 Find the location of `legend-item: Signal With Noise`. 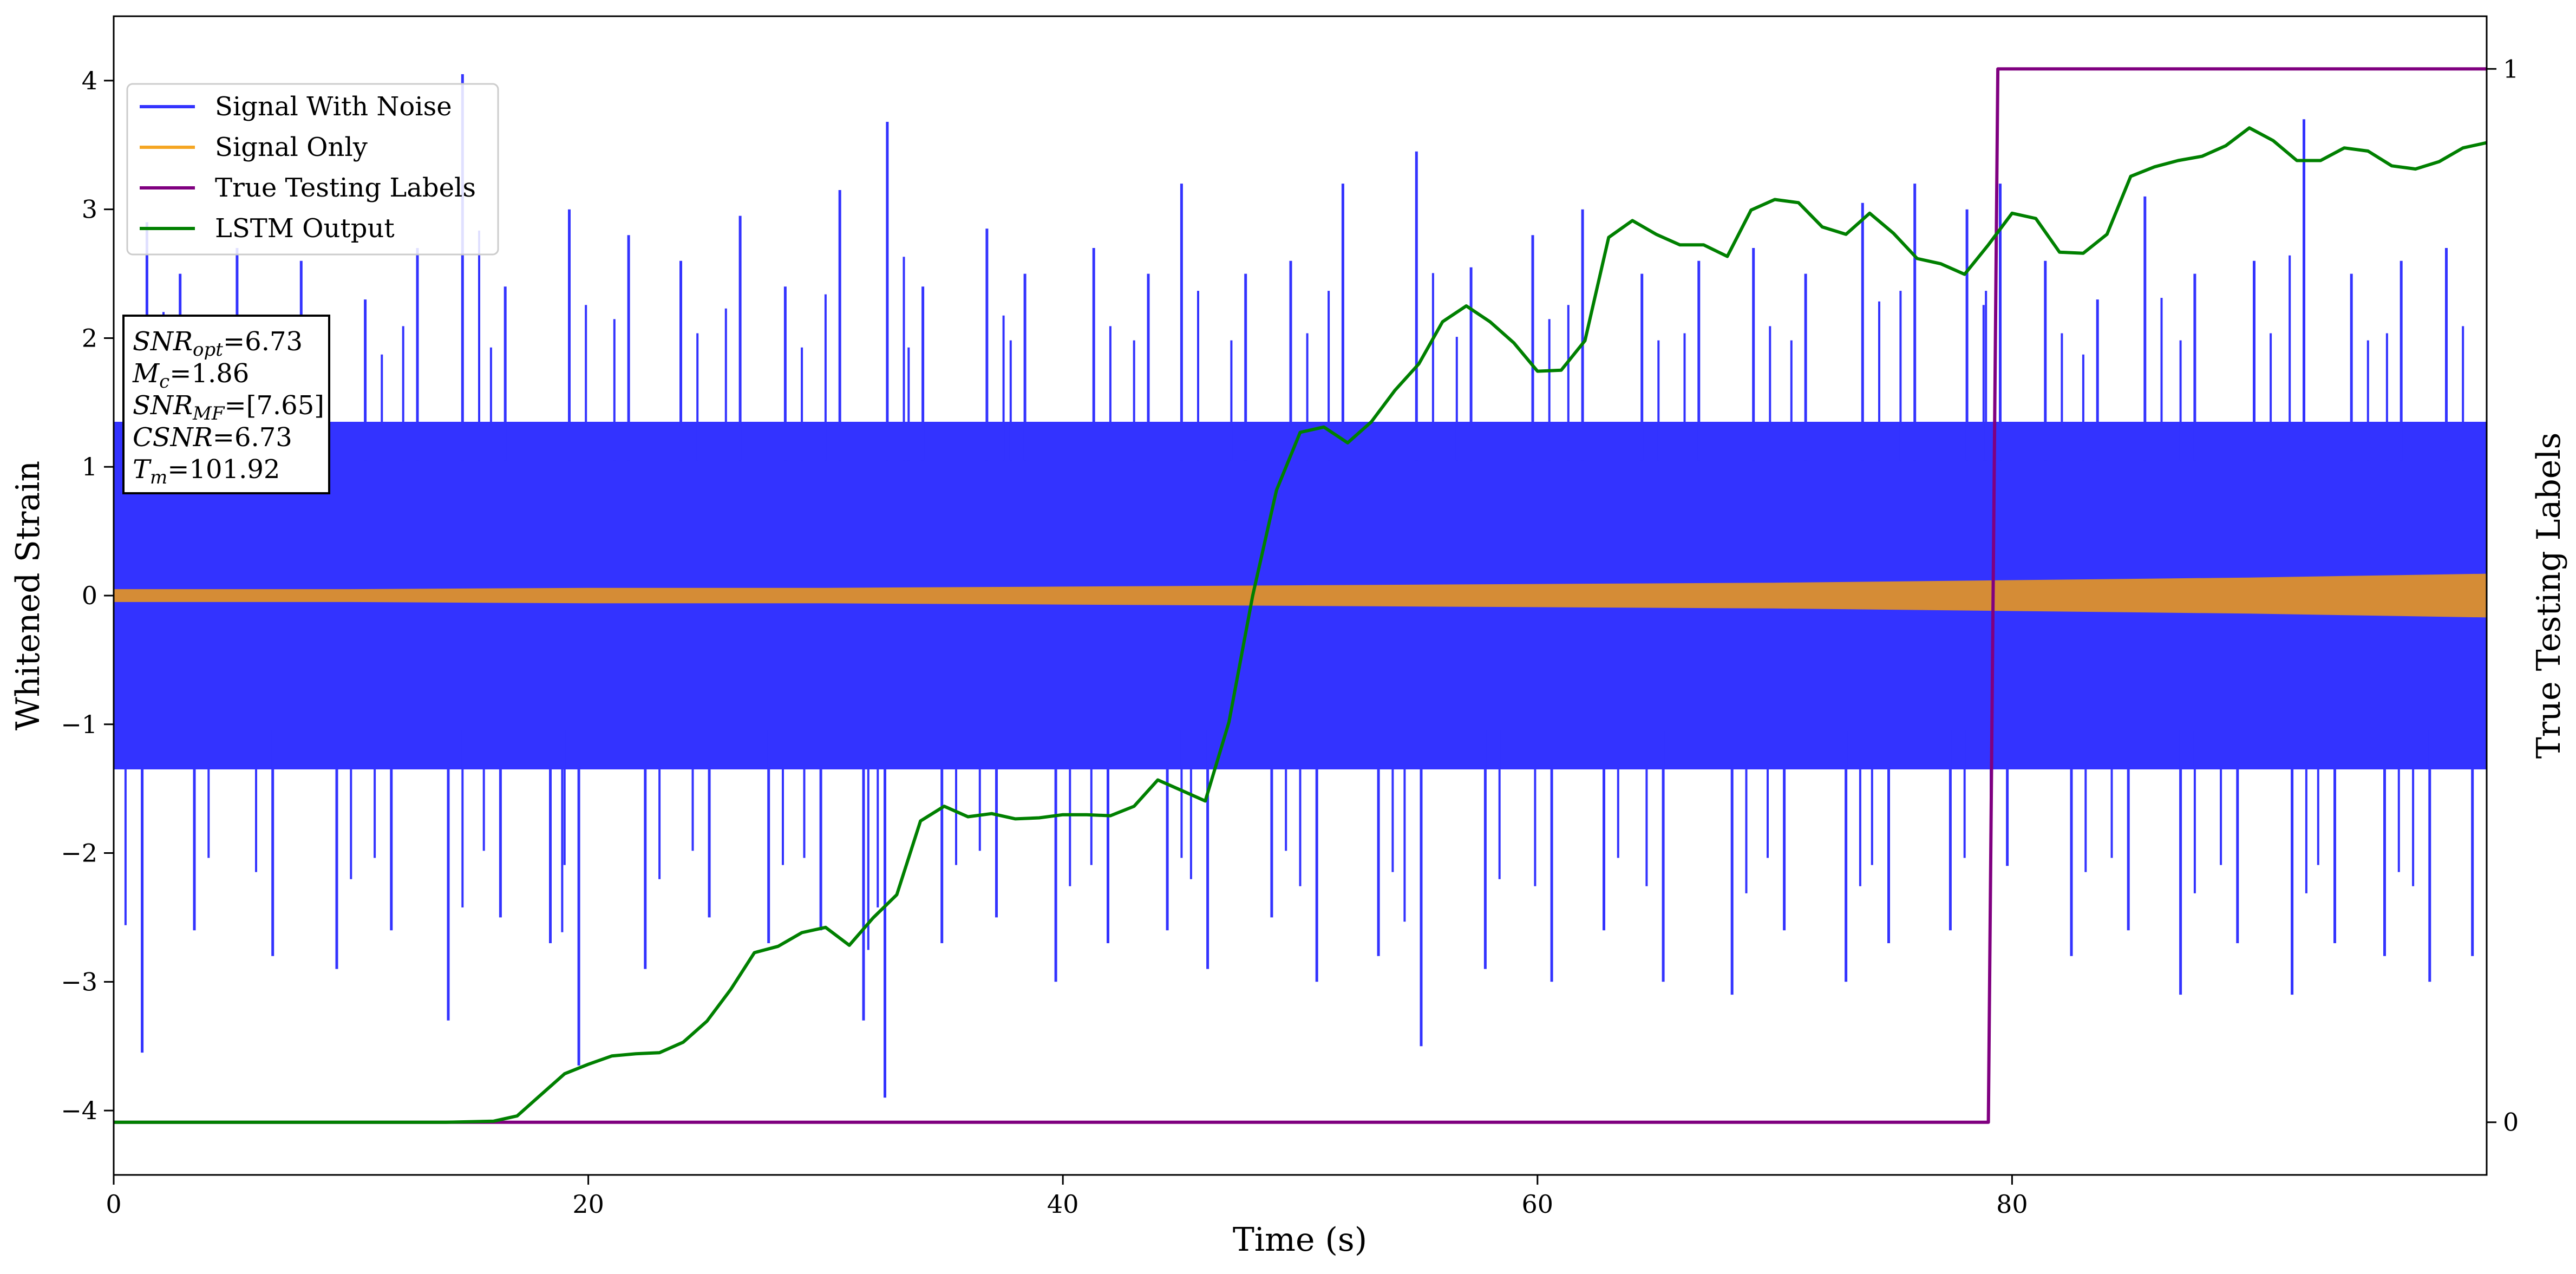

legend-item: Signal With Noise is located at coordinates (296, 107).